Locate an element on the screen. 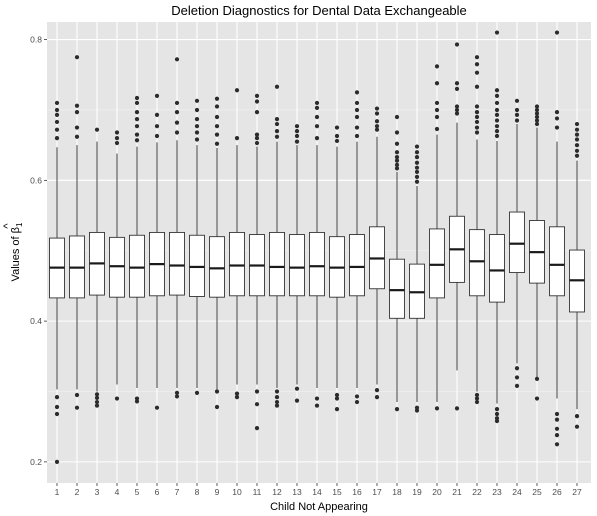 The image size is (597, 516). y-axis-label-symbol: β is located at coordinates (16, 230).